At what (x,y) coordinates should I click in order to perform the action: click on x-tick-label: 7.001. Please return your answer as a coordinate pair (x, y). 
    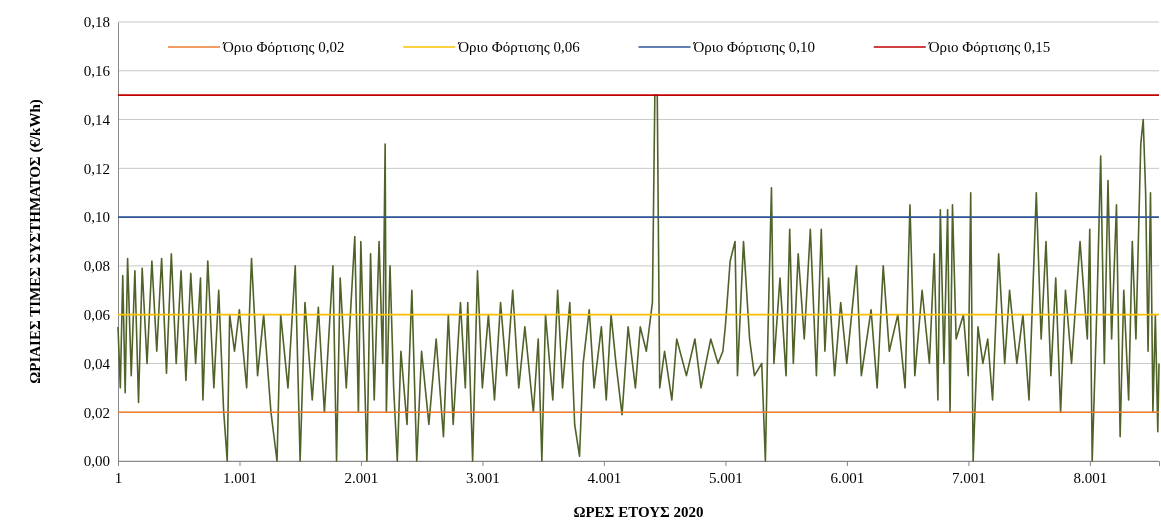
    Looking at the image, I should click on (969, 477).